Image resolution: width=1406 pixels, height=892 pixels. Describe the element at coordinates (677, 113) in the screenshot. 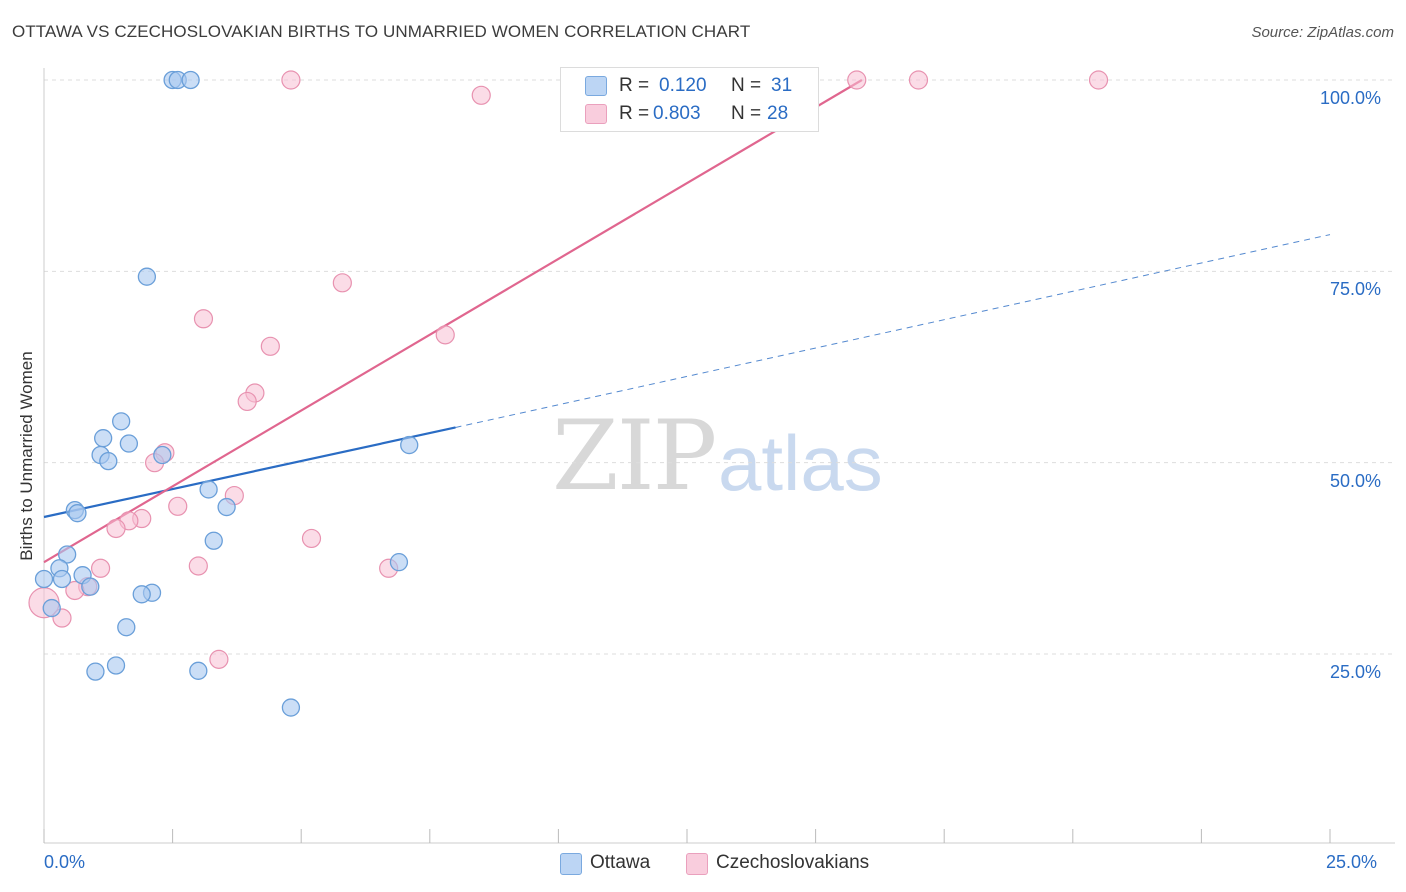

I see `legend-r-value: 0.803` at that location.